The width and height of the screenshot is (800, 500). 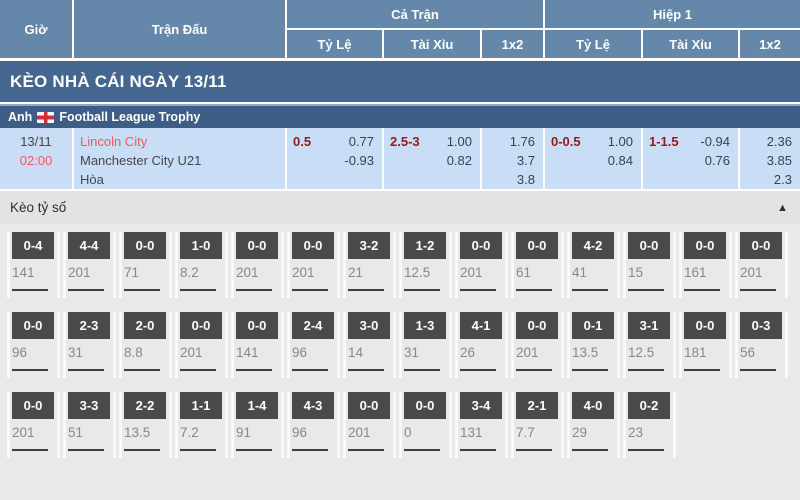 What do you see at coordinates (89, 345) in the screenshot?
I see `score-odds-cell: 2-3 31` at bounding box center [89, 345].